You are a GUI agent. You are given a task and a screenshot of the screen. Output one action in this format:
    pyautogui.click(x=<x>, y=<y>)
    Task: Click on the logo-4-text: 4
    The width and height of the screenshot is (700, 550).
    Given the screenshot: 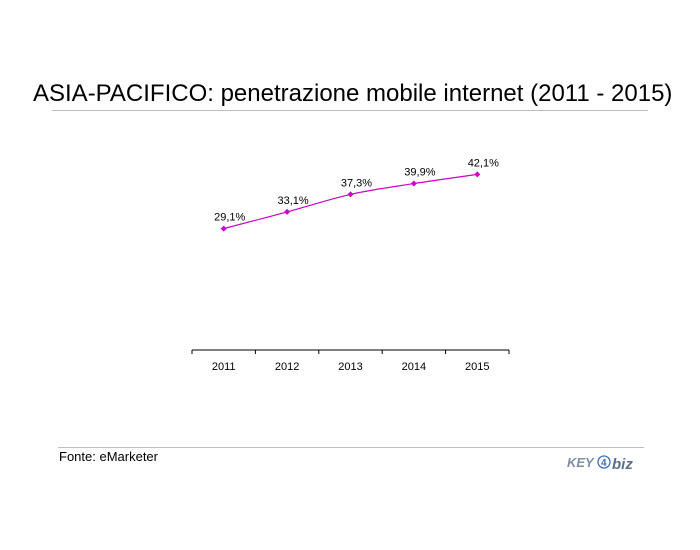 What is the action you would take?
    pyautogui.click(x=604, y=463)
    